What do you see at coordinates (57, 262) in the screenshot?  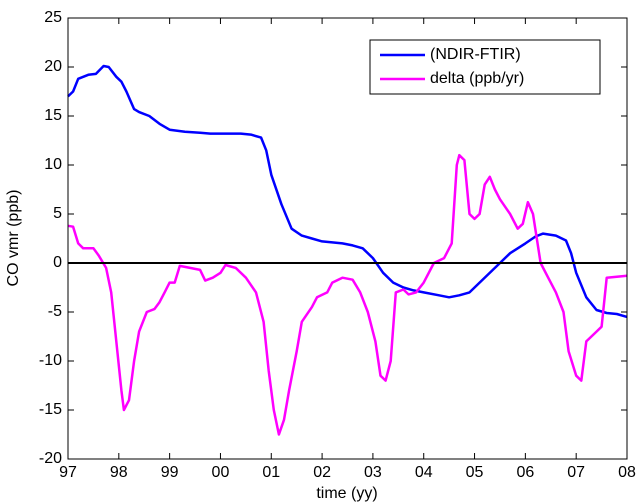 I see `y-tick-label: 0` at bounding box center [57, 262].